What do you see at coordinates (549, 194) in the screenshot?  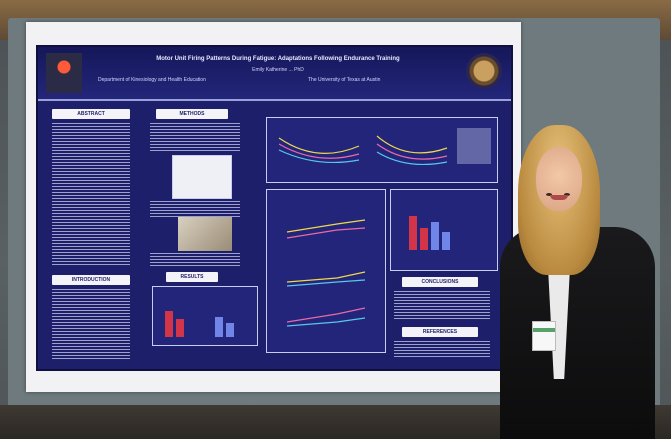 I see `left-eye` at bounding box center [549, 194].